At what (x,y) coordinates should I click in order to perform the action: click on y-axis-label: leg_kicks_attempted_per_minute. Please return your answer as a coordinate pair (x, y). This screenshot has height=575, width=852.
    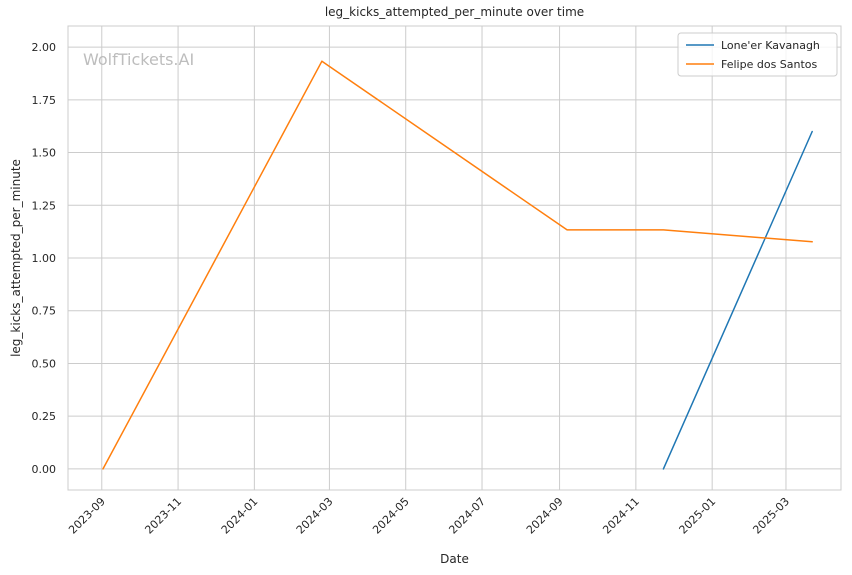
    Looking at the image, I should click on (16, 258).